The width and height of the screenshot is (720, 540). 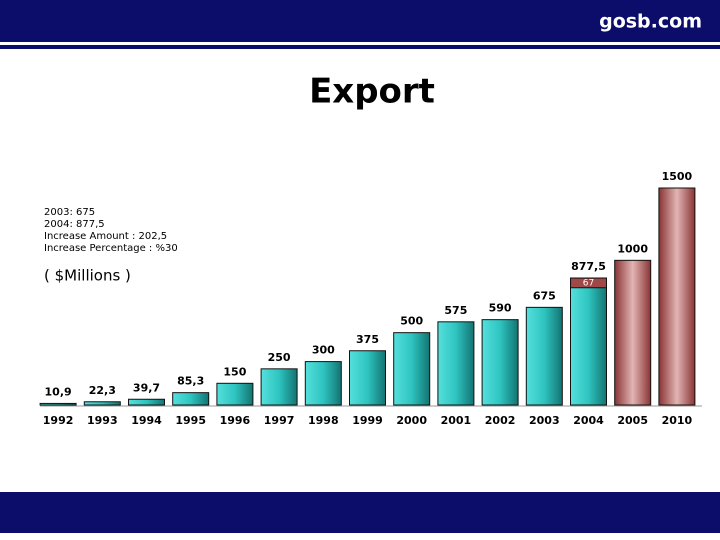 What do you see at coordinates (367, 339) in the screenshot?
I see `value-label: 375` at bounding box center [367, 339].